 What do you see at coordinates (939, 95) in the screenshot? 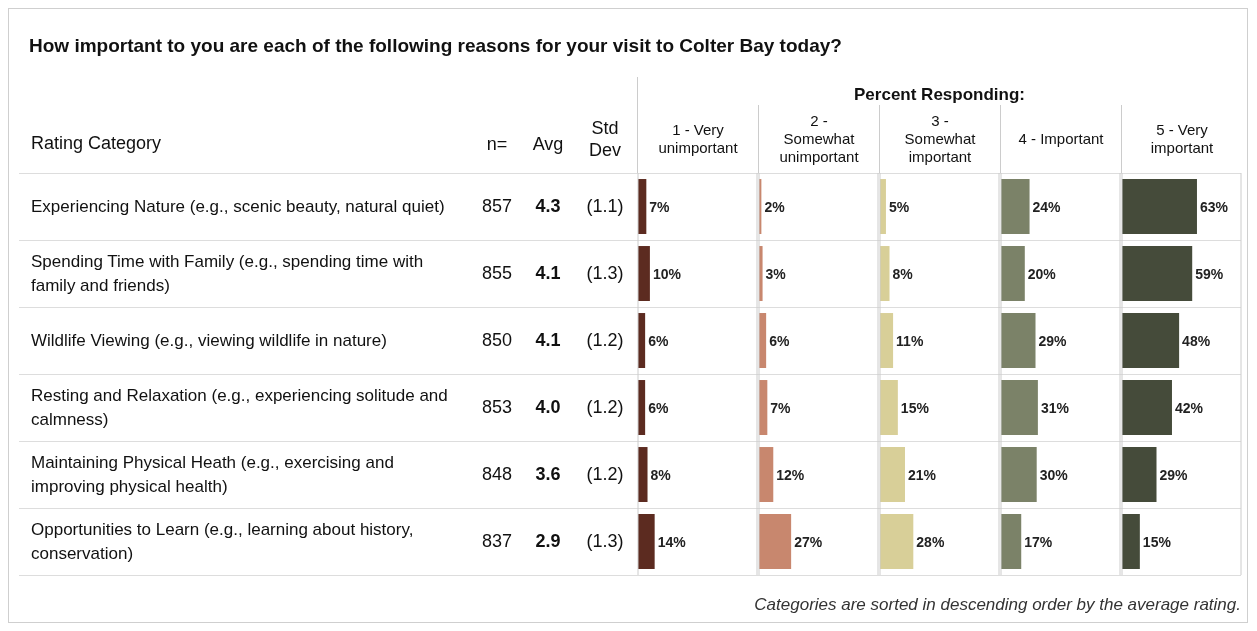
I see `text: Percent Responding:` at bounding box center [939, 95].